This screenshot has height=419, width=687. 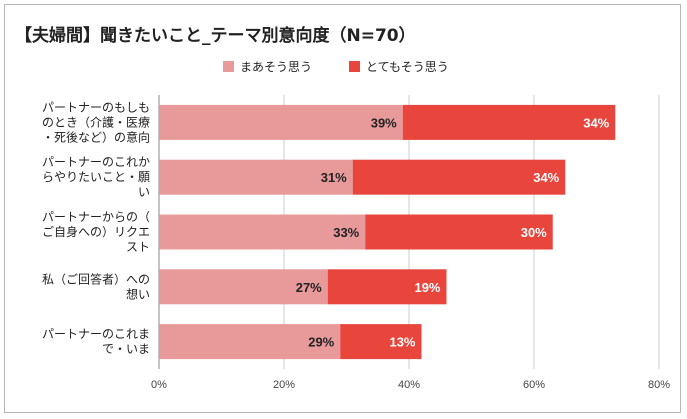 I want to click on x-tick-label-1: 0%, so click(x=159, y=385).